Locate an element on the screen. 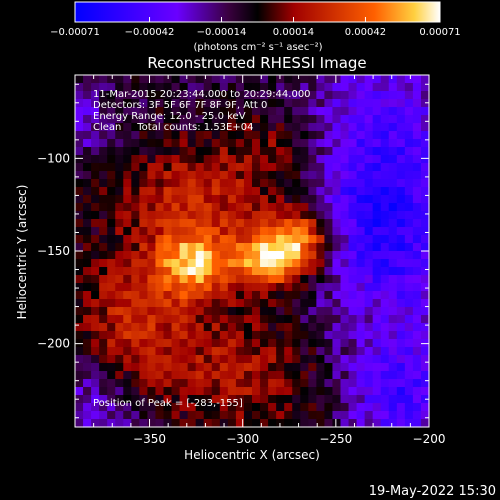  y-tick-label: −100 is located at coordinates (53, 158).